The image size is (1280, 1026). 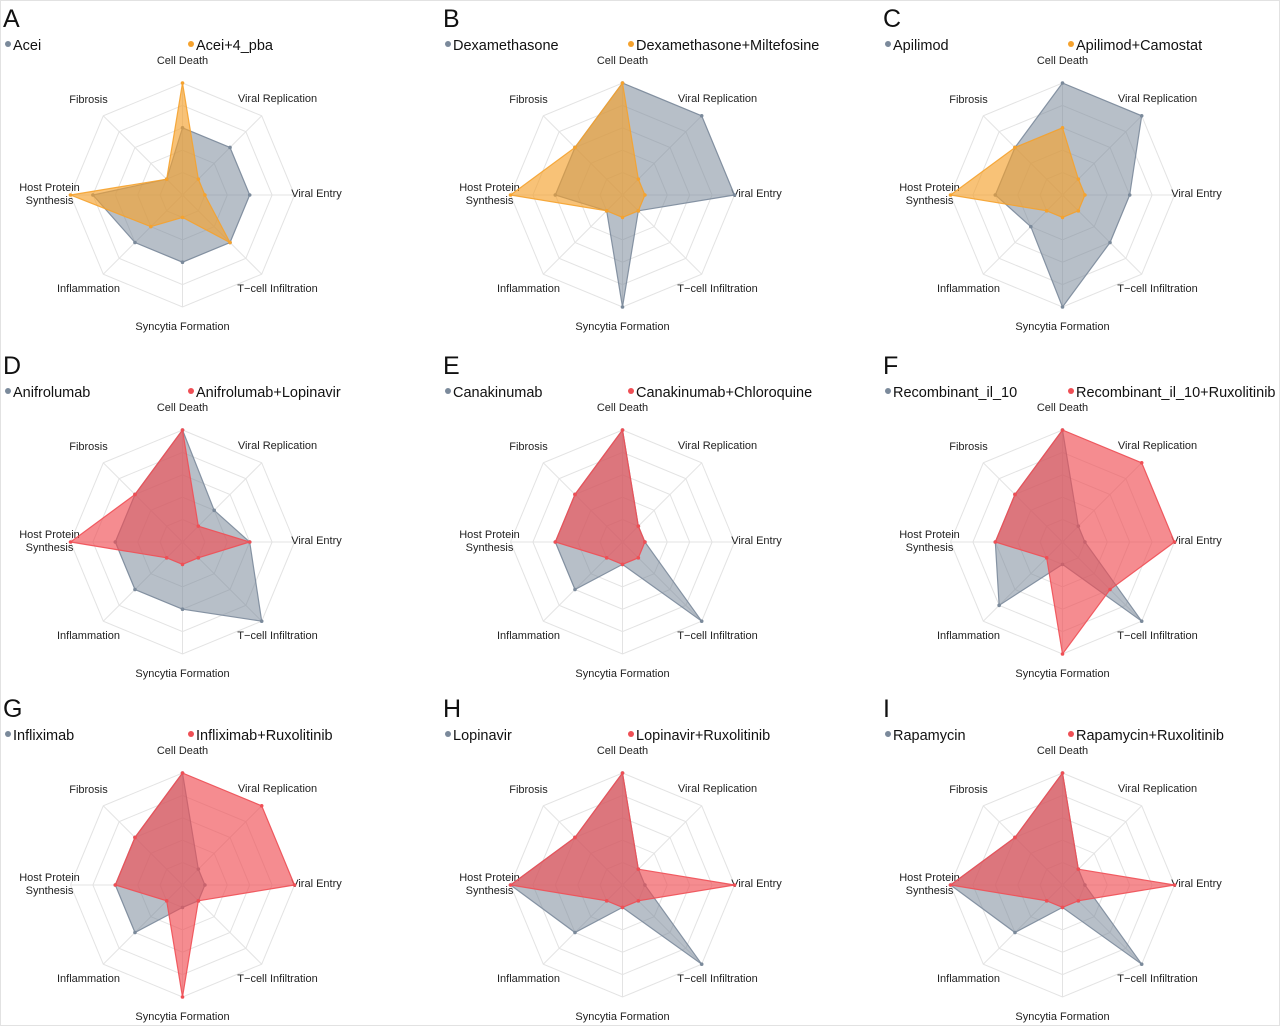 I want to click on legend-label: Canakinumab+Chloroquine, so click(x=724, y=393).